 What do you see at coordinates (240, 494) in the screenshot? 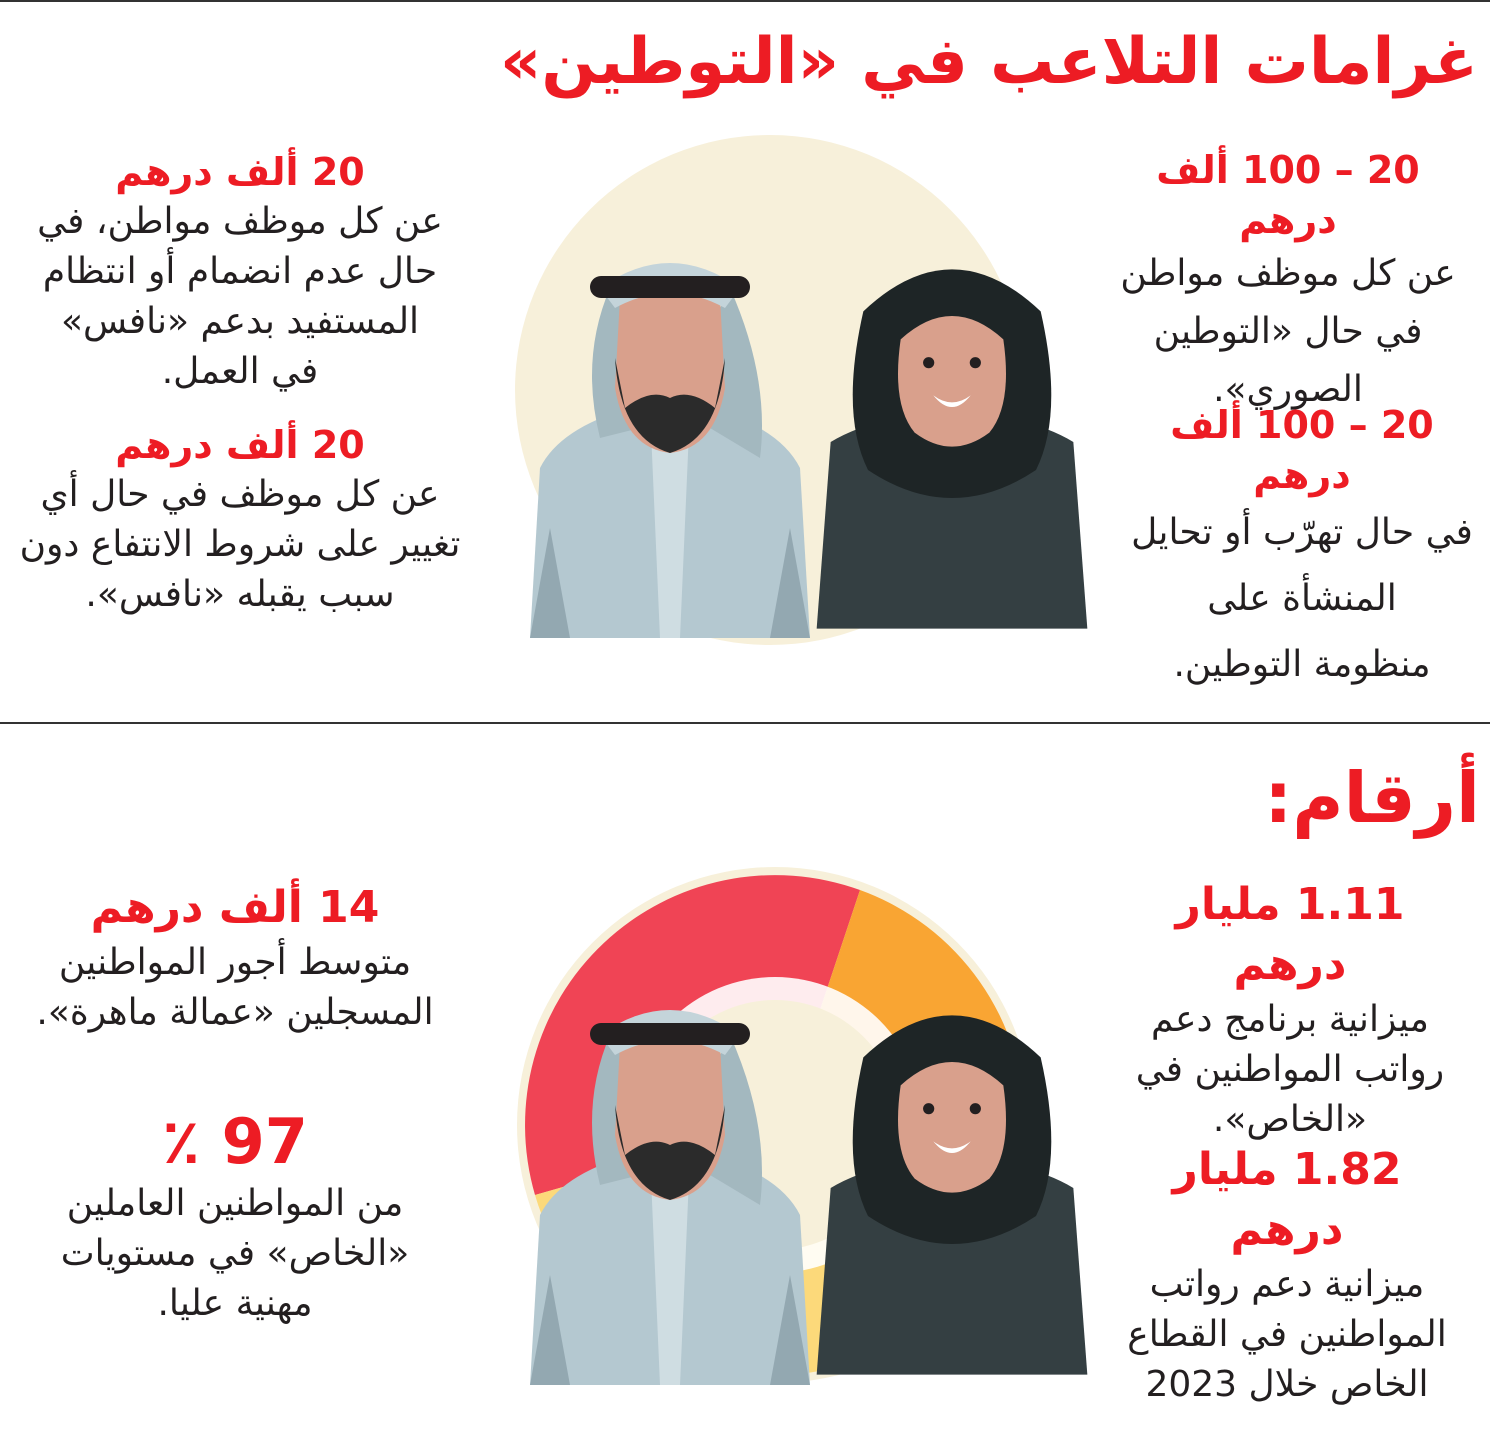
I see `fine-text: عن كل موظف في حال أي` at bounding box center [240, 494].